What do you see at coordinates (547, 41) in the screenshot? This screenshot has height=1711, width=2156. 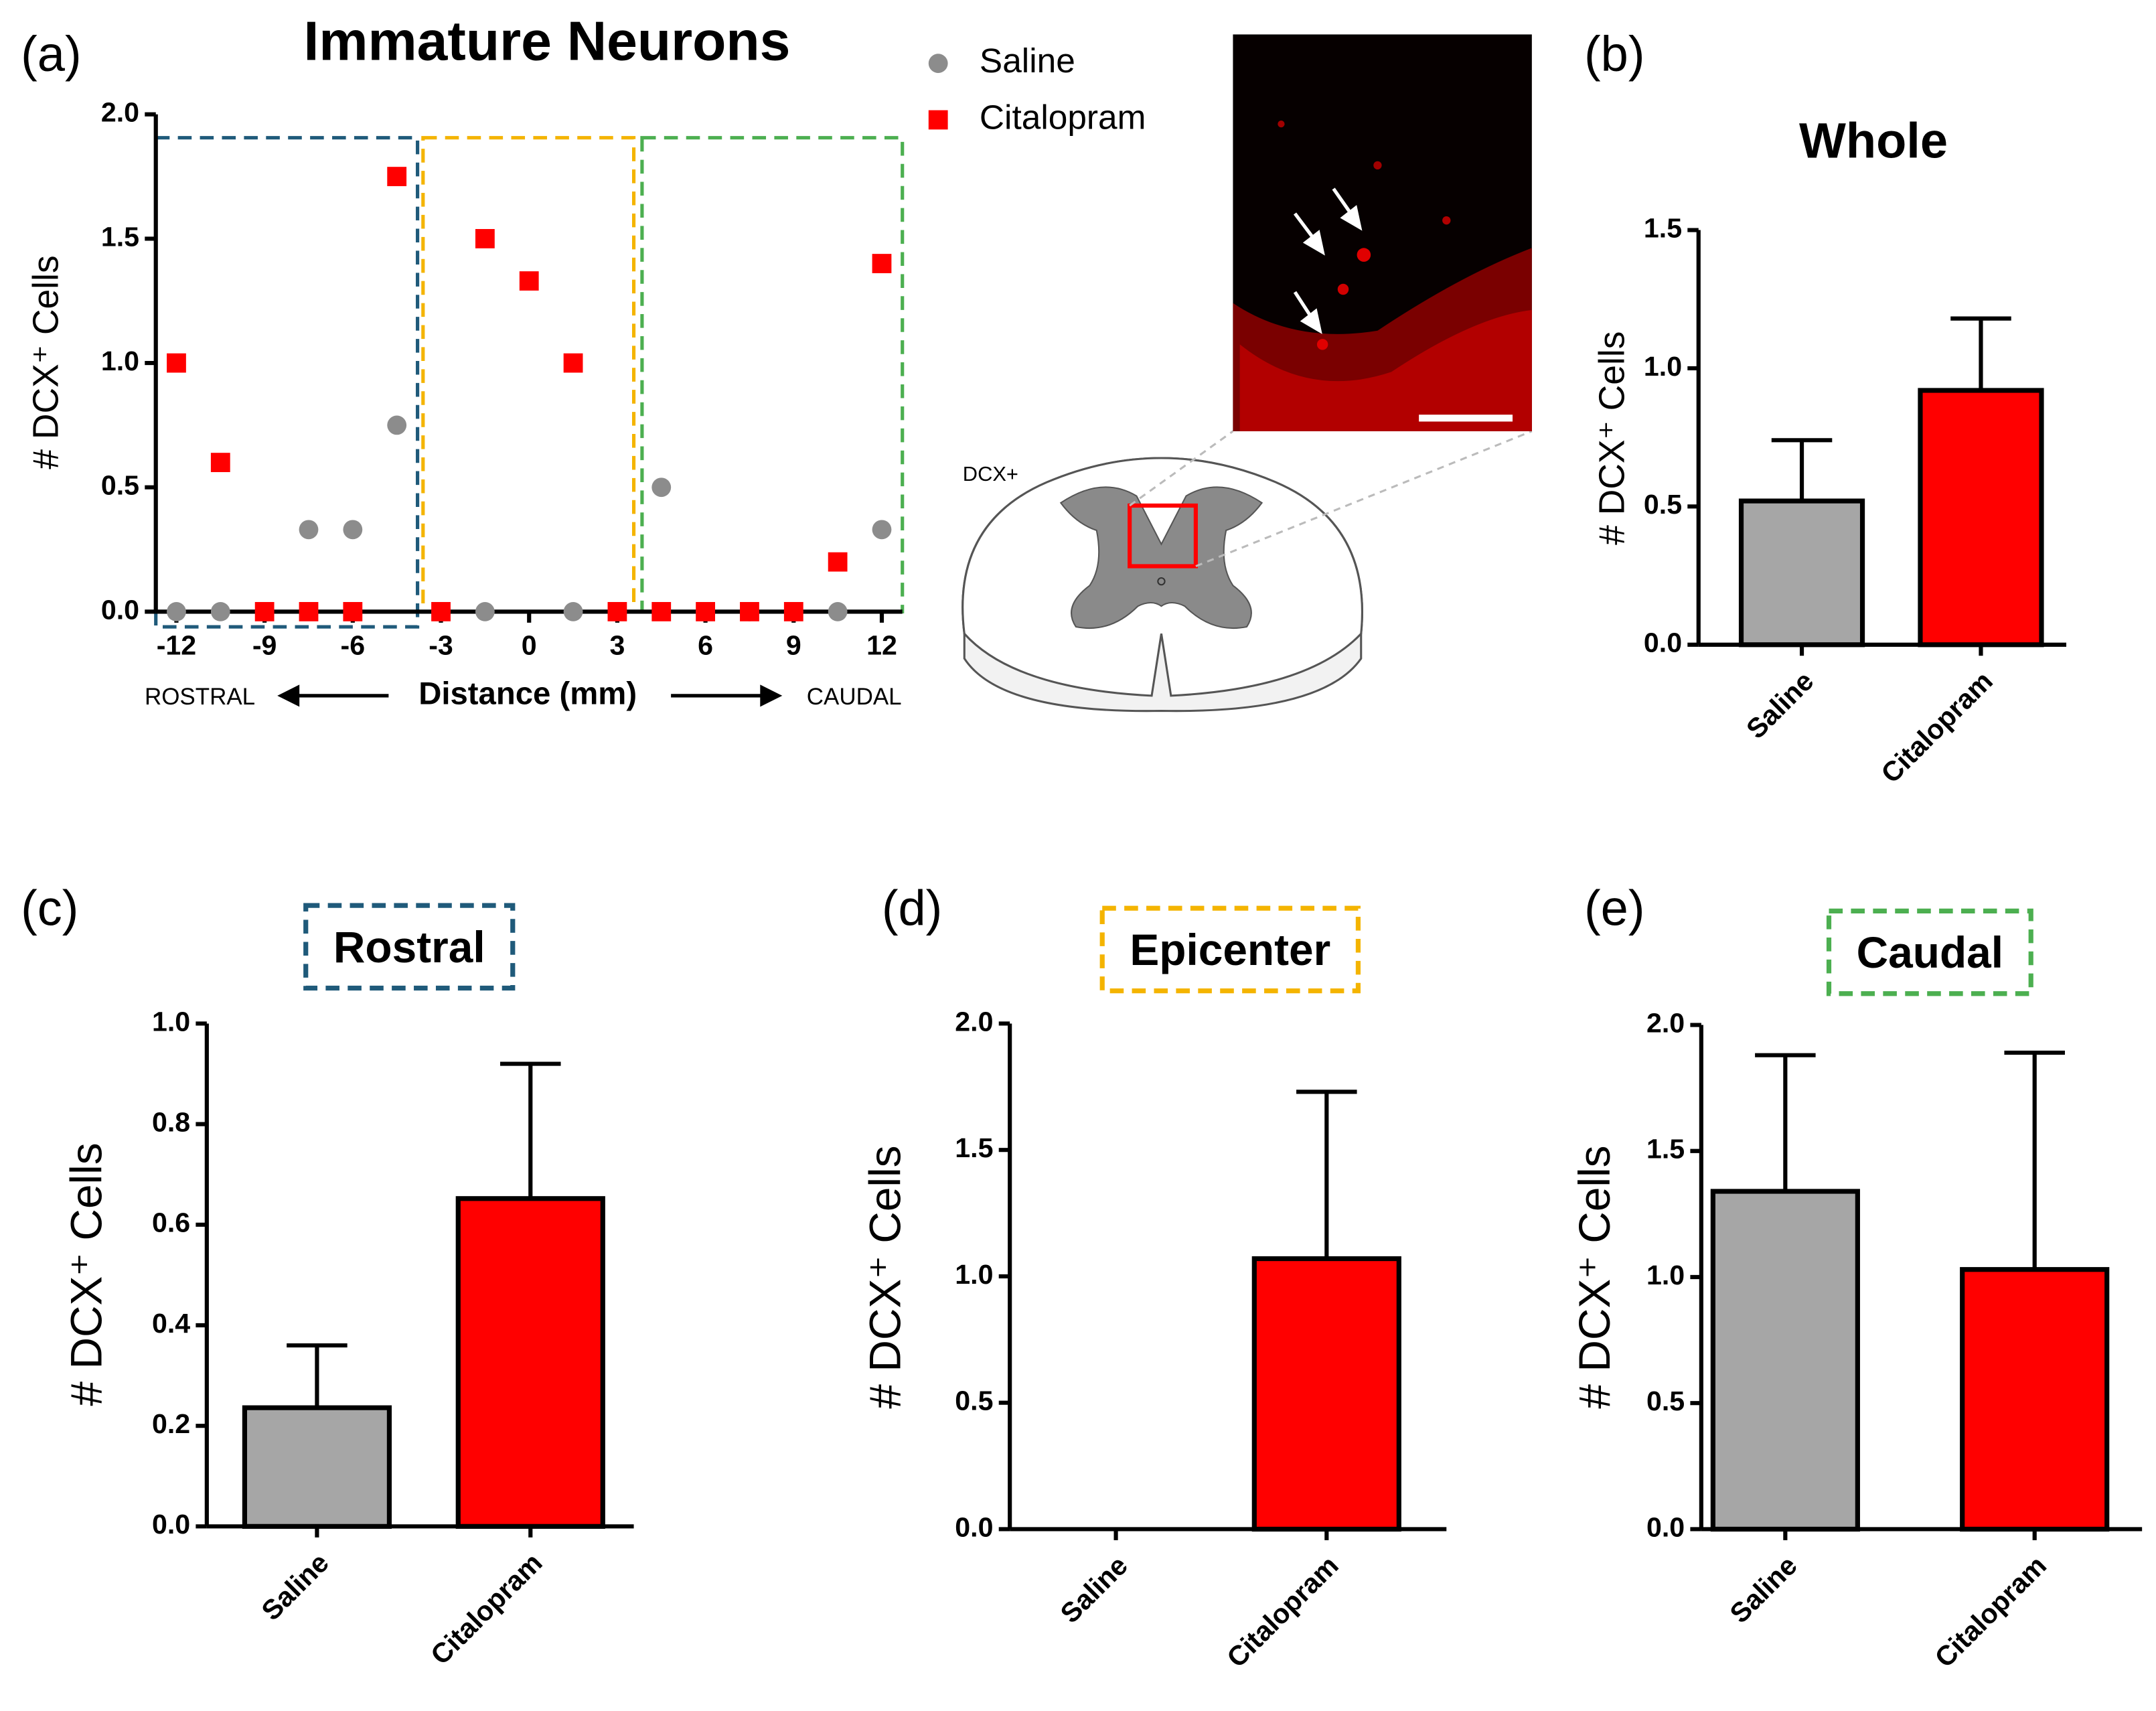 I see `chart-title: Immature Neurons` at bounding box center [547, 41].